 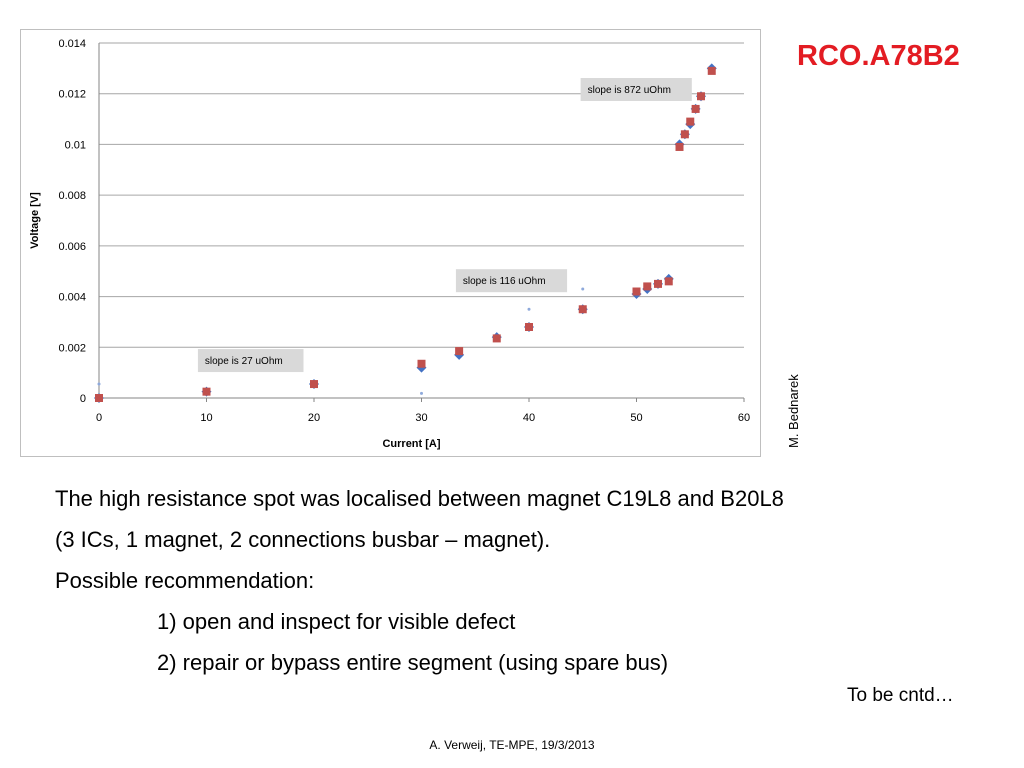 What do you see at coordinates (72, 348) in the screenshot?
I see `y-tick-label: 0.002` at bounding box center [72, 348].